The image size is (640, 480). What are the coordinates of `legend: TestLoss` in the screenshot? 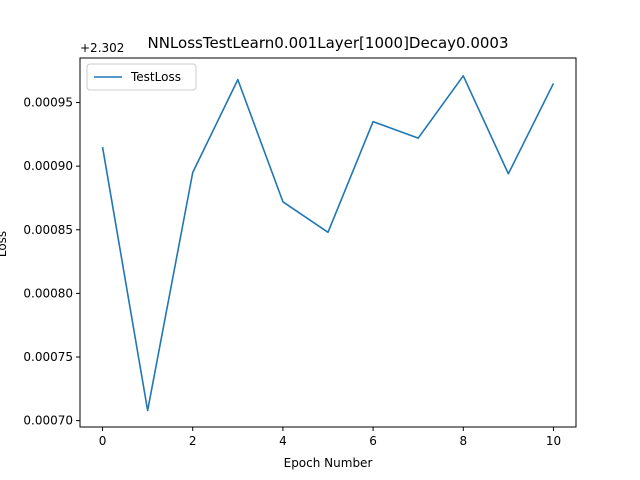 It's located at (141, 77).